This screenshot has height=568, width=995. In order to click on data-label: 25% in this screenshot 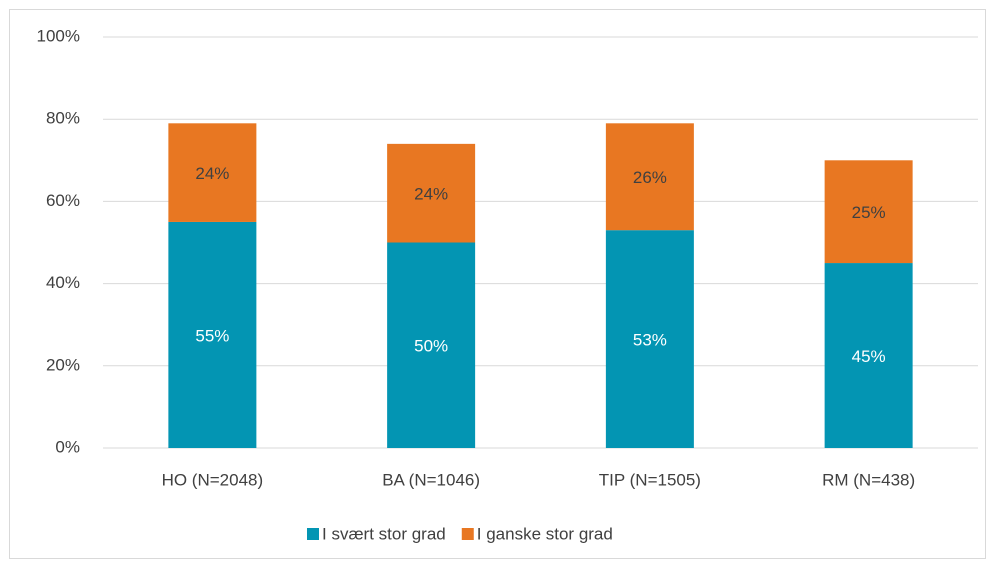, I will do `click(869, 212)`.